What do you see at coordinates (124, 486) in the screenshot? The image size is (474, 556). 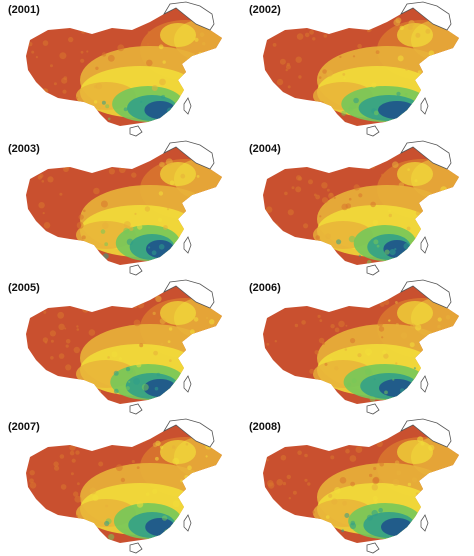 I see `china-map` at bounding box center [124, 486].